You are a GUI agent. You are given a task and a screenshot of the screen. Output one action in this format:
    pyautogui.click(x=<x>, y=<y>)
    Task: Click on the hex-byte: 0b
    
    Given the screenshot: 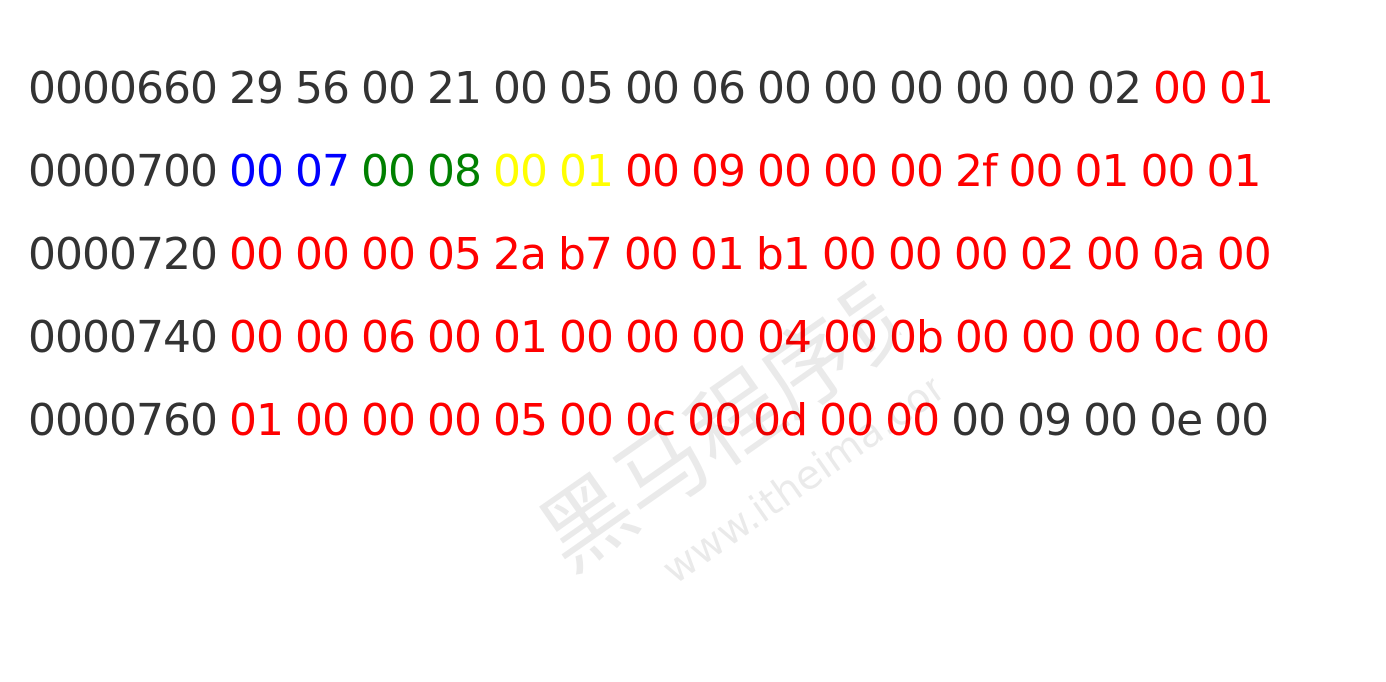 What is the action you would take?
    pyautogui.click(x=916, y=337)
    